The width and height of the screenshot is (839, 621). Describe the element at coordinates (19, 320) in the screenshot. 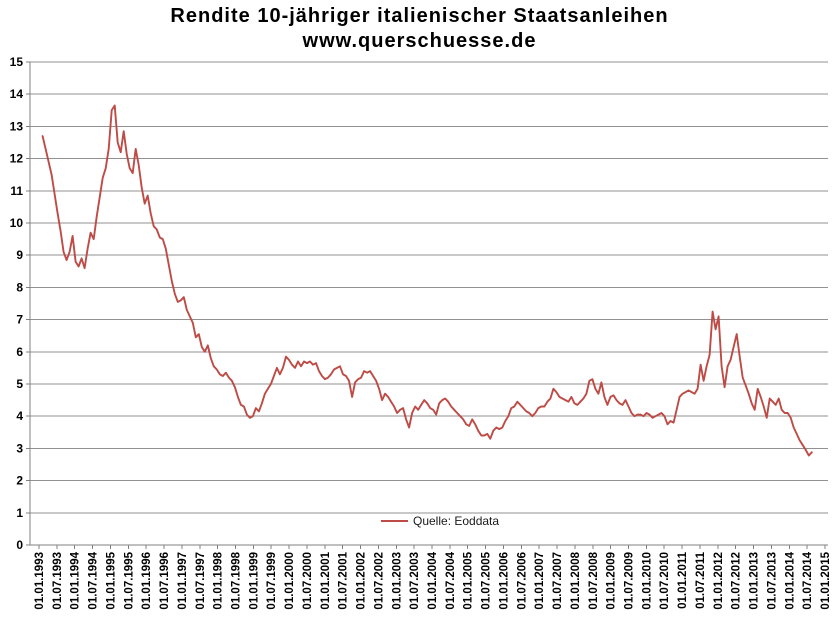

I see `y-tick-label: 7` at that location.